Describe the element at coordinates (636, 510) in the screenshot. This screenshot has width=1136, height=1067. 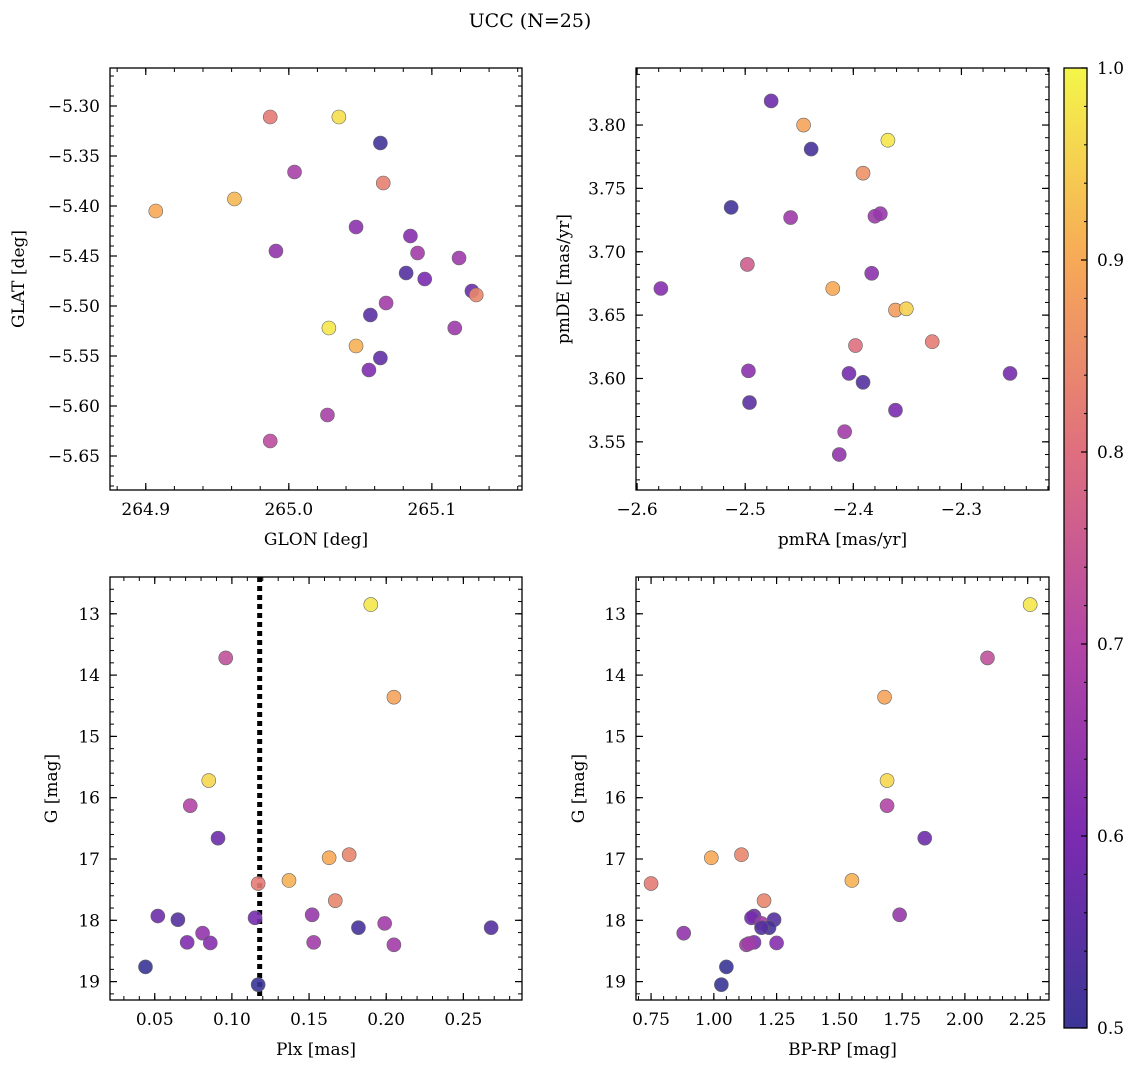
I see `x-tick-label: −2.6` at that location.